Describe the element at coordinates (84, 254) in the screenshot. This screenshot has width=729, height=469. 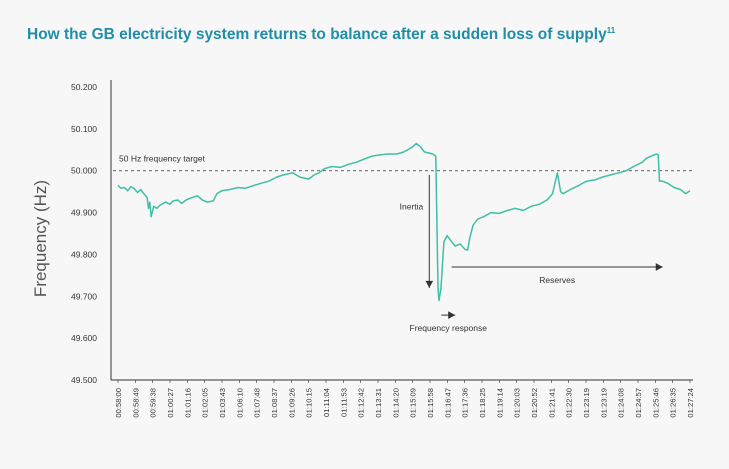
I see `y-tick-label: 49.800` at that location.